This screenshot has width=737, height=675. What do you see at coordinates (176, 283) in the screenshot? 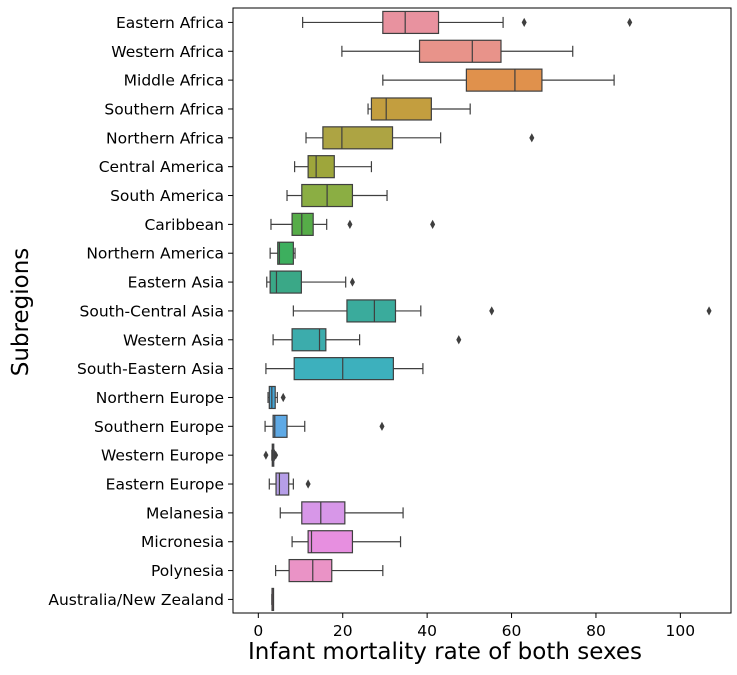
I see `y-tick-label: Eastern Asia` at bounding box center [176, 283].